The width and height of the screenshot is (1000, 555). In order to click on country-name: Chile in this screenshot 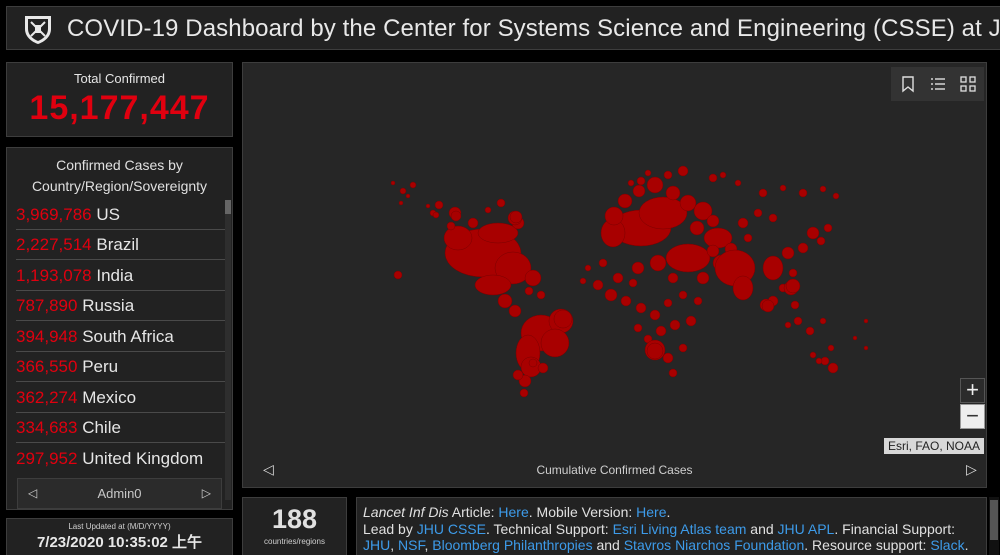, I will do `click(101, 427)`.